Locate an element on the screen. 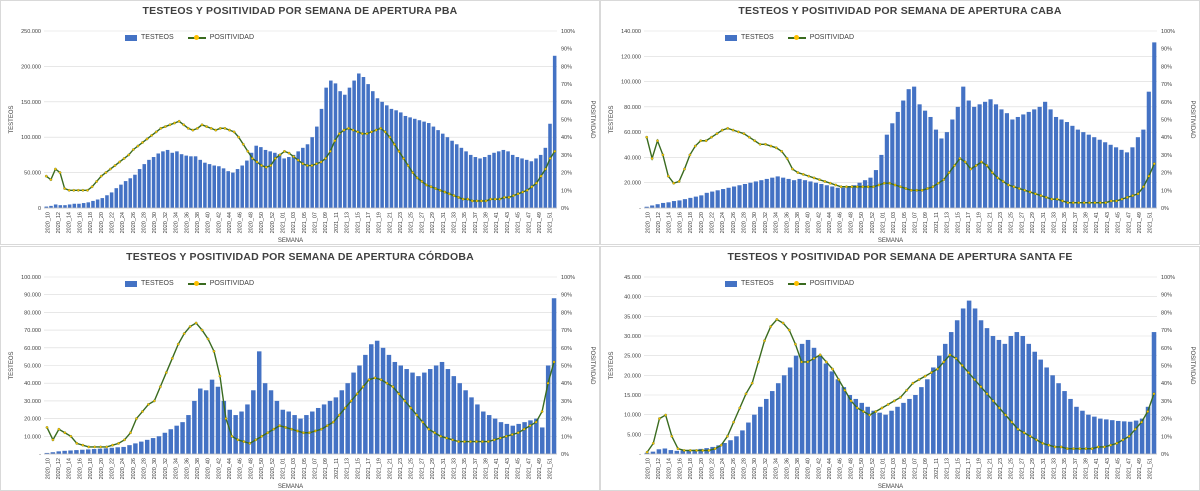  x-tick-label: 2021_01 is located at coordinates (883, 222).